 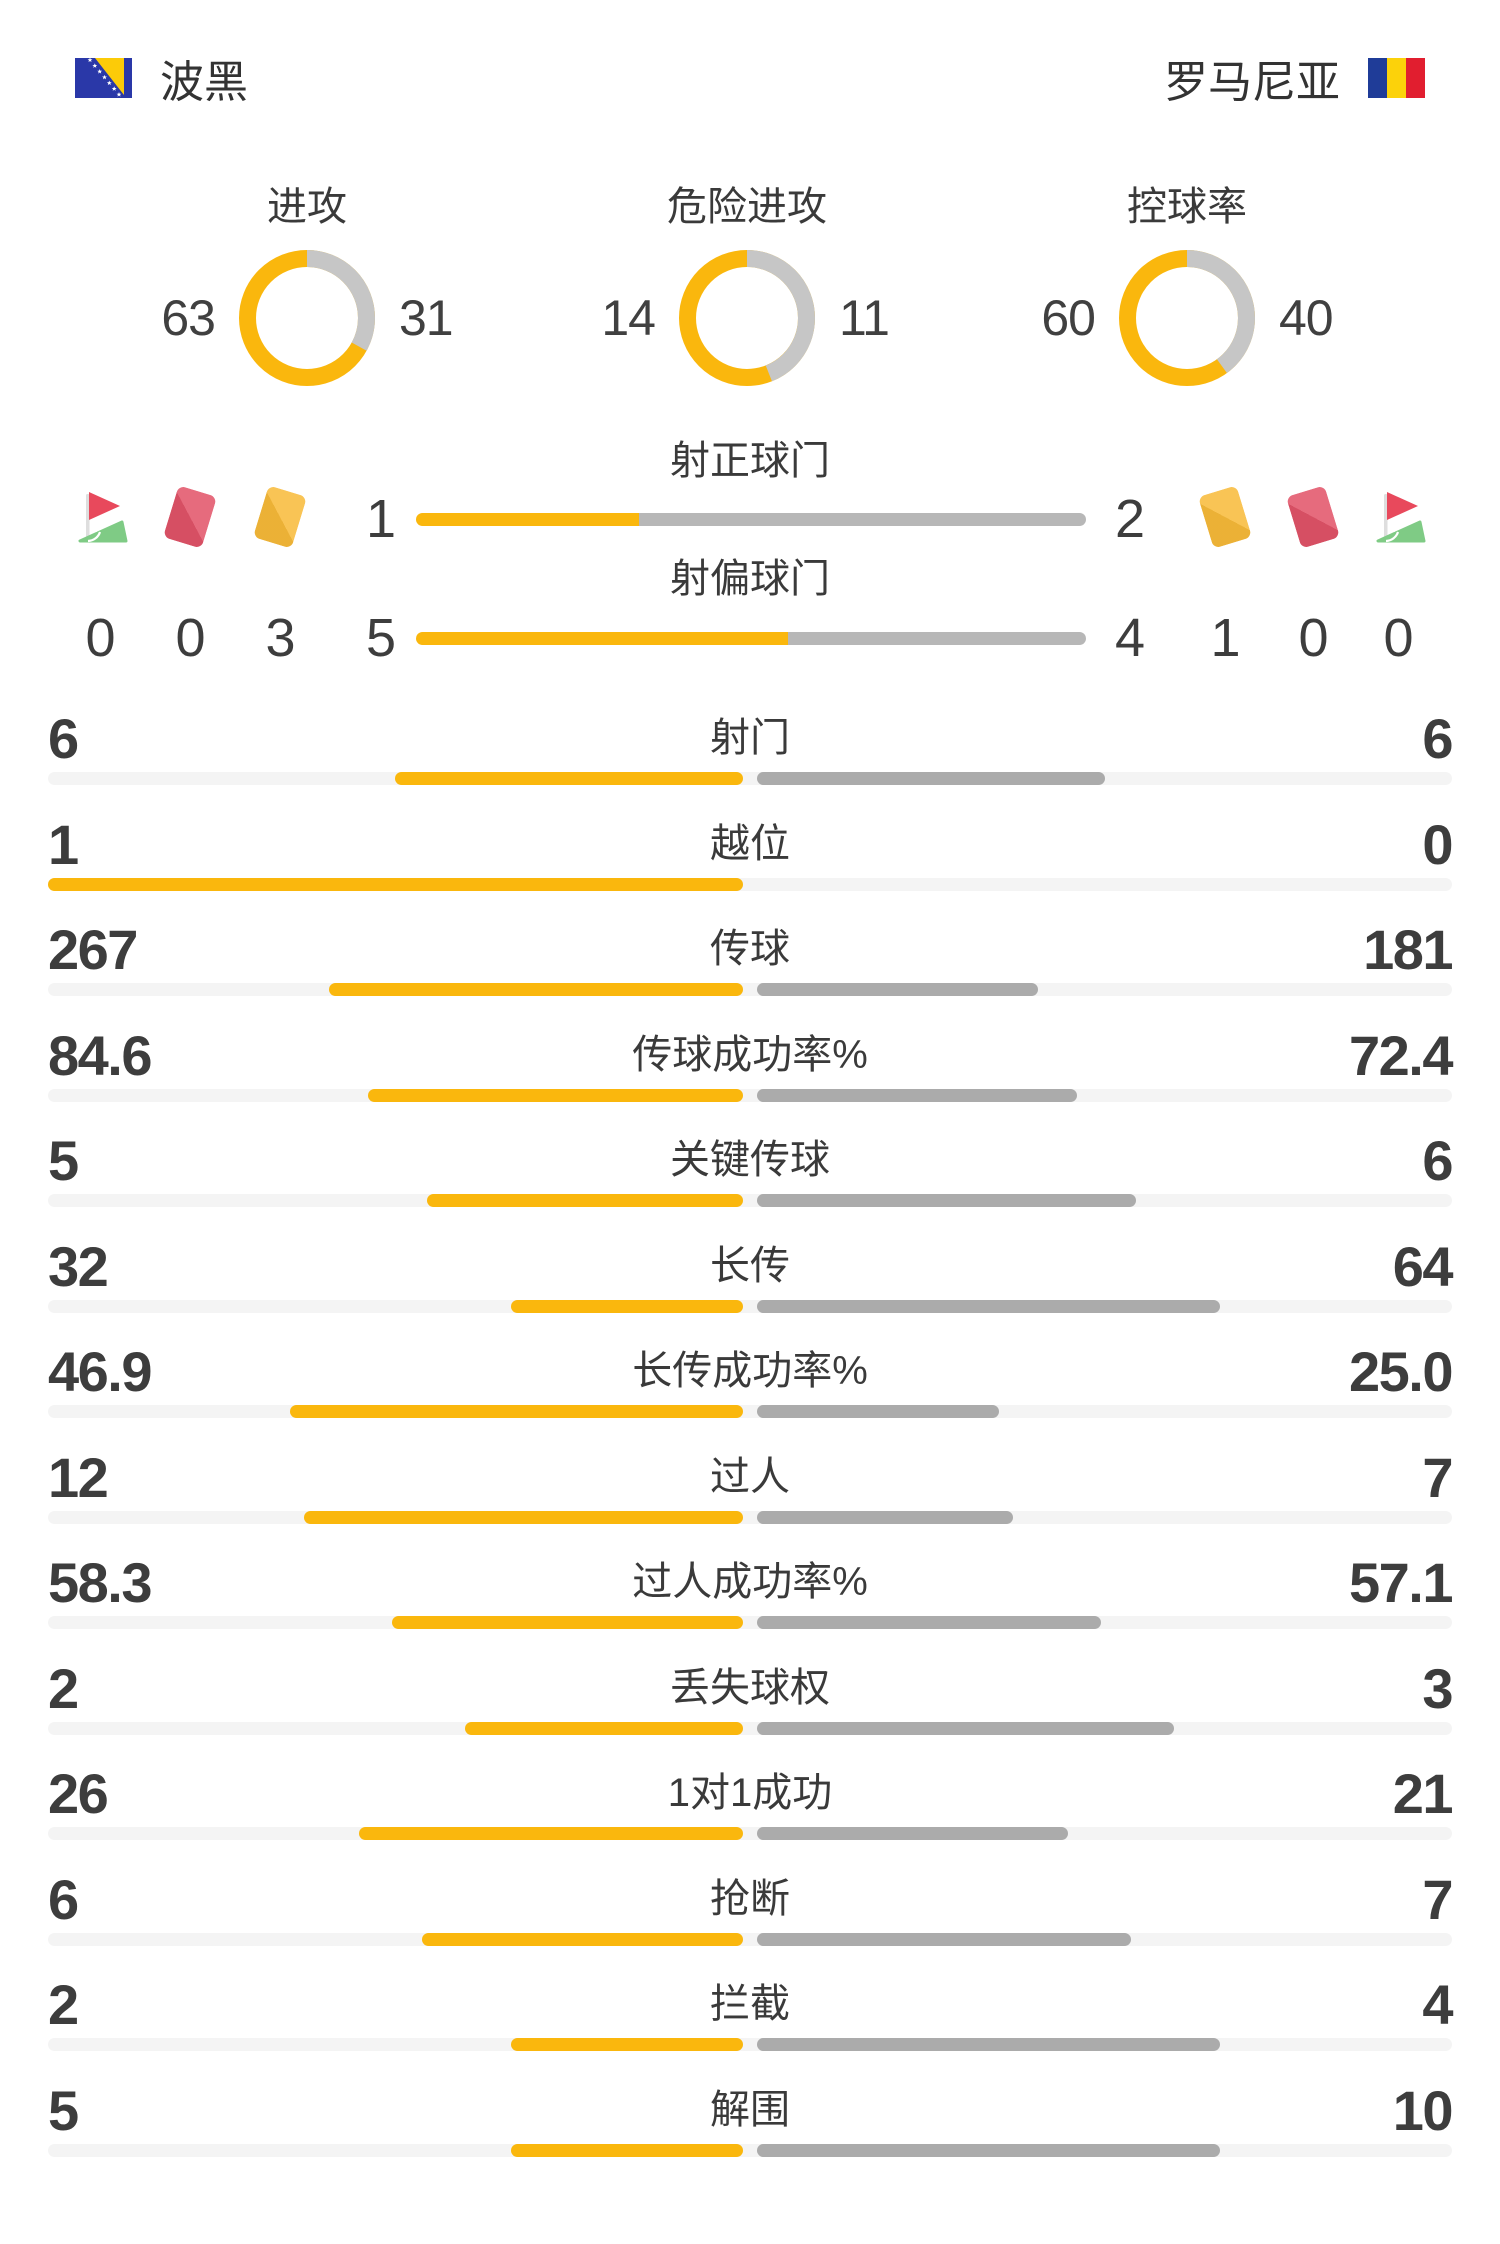 I want to click on stat-row: 26 1对1成功 21, so click(x=751, y=1811).